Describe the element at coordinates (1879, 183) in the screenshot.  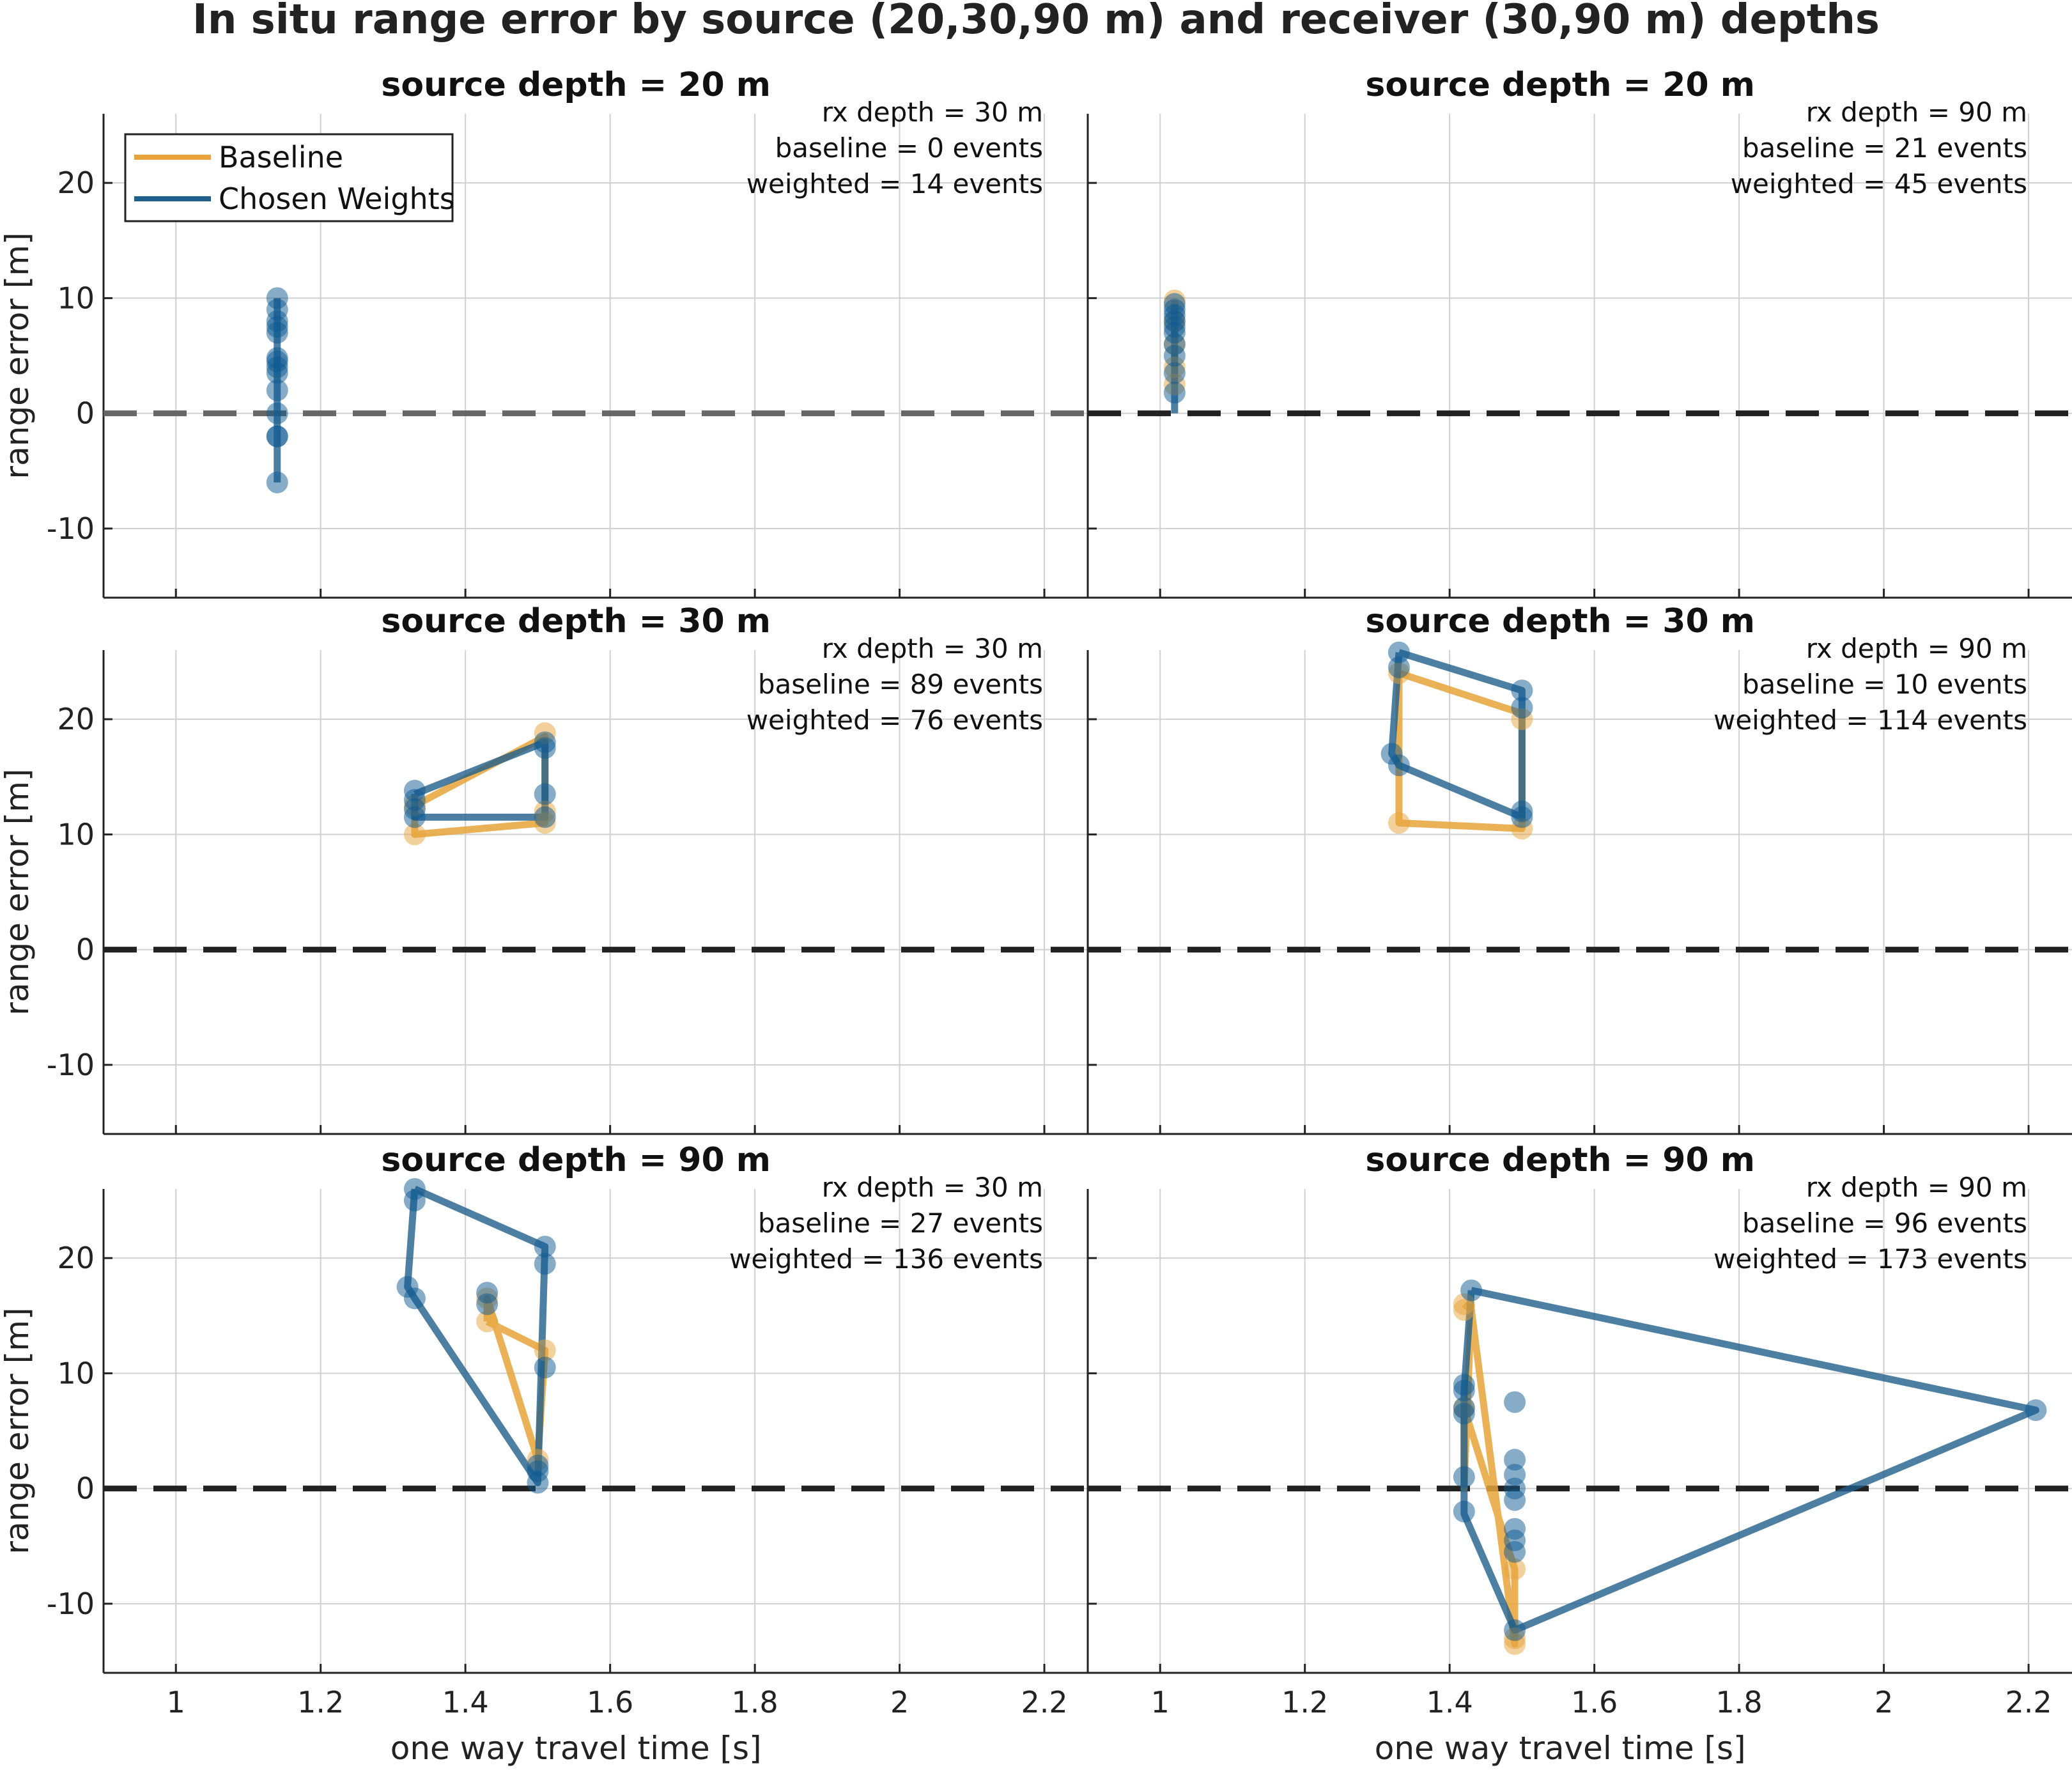
I see `panel-annotation-line: weighted = 45 events` at that location.